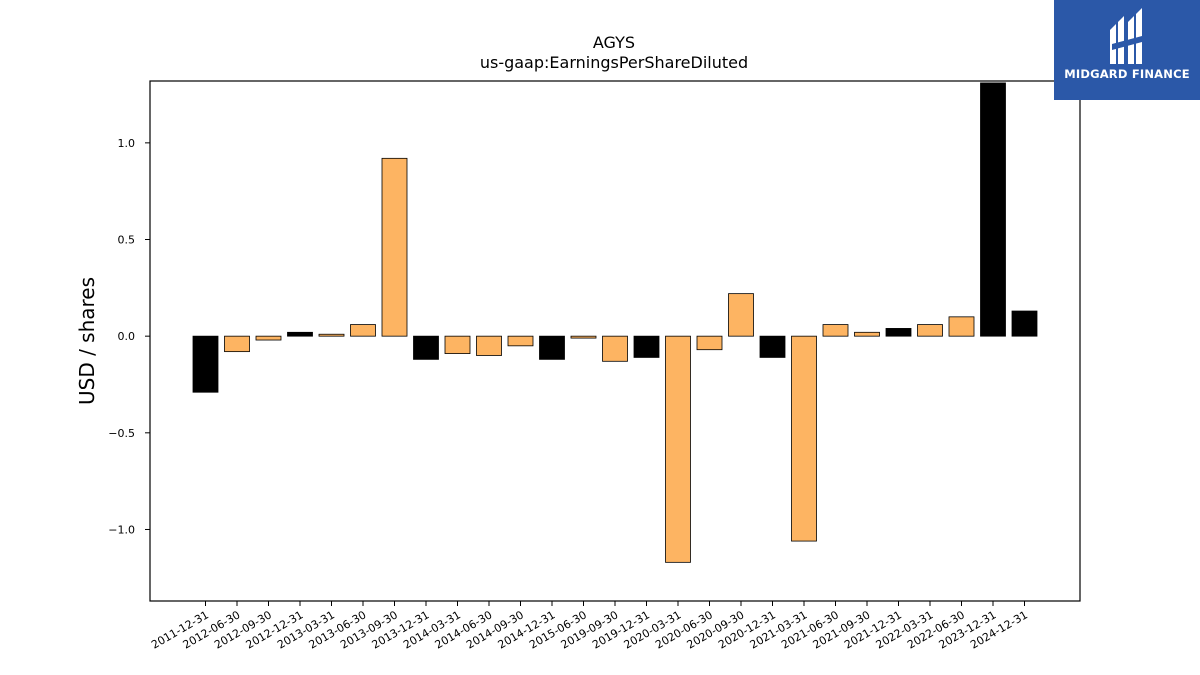 The image size is (1200, 675). What do you see at coordinates (1126, 36) in the screenshot?
I see `midgard-logo-icon` at bounding box center [1126, 36].